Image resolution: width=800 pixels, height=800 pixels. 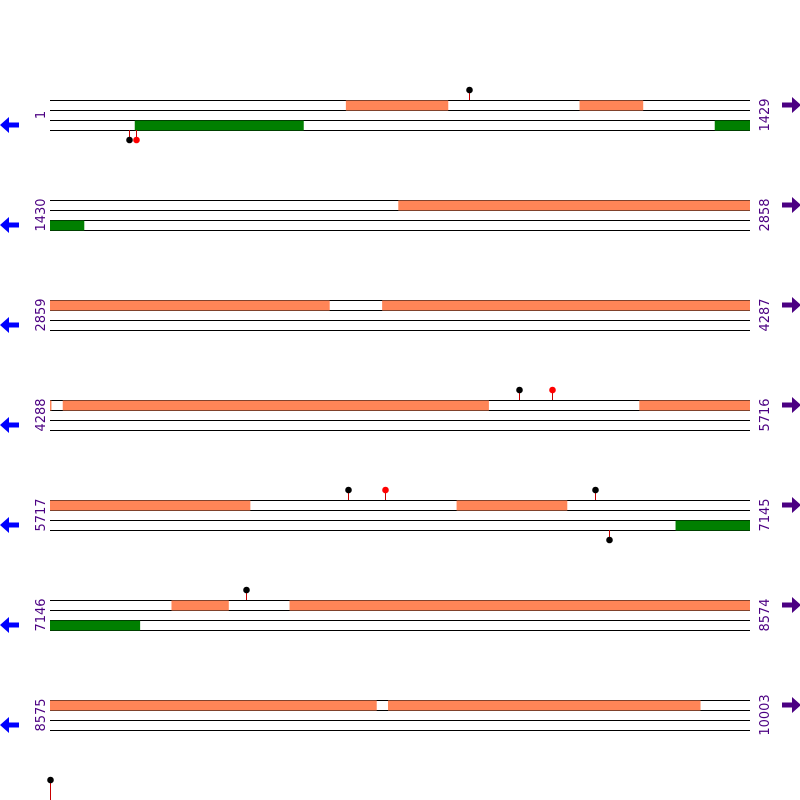 What do you see at coordinates (400, 215) in the screenshot?
I see `sequence-row: 1430 2858` at bounding box center [400, 215].